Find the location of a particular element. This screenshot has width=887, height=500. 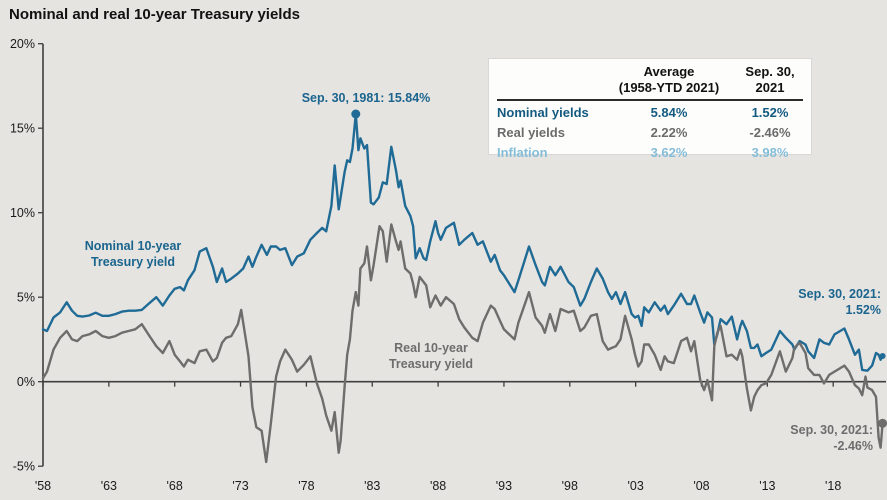

annotation-peak-1981-text: Sep. 30, 1981: 15.84% is located at coordinates (366, 98).